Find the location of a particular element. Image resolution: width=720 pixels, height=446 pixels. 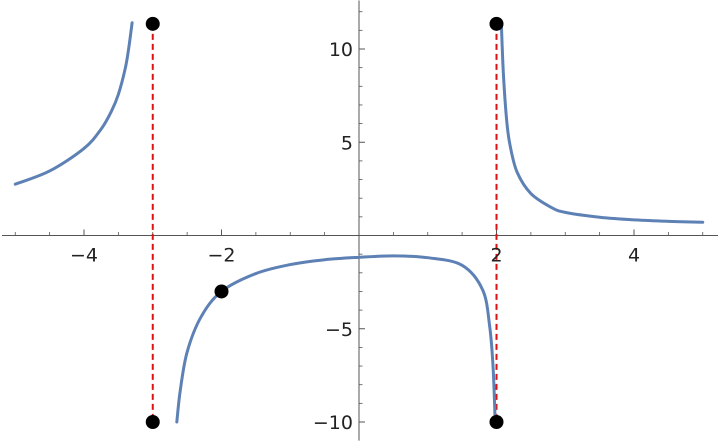

x-tick-label: −2 is located at coordinates (221, 256).